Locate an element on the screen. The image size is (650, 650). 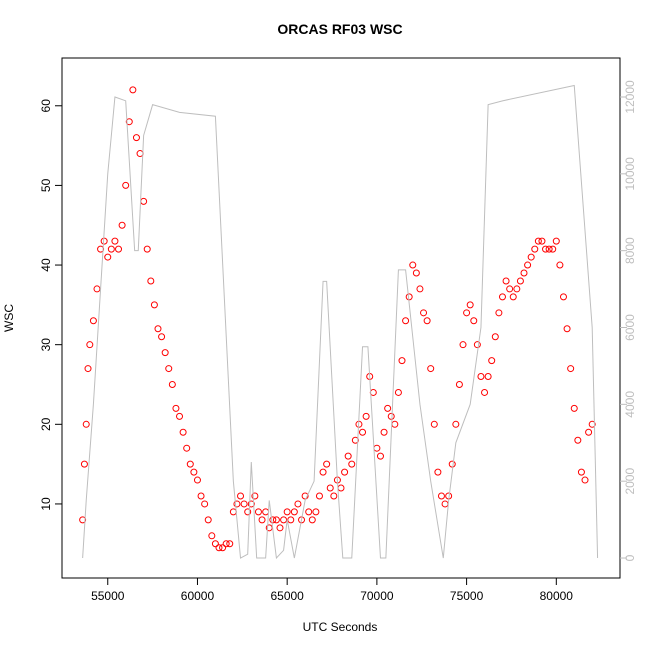
y-tick-label: 30 is located at coordinates (46, 345).